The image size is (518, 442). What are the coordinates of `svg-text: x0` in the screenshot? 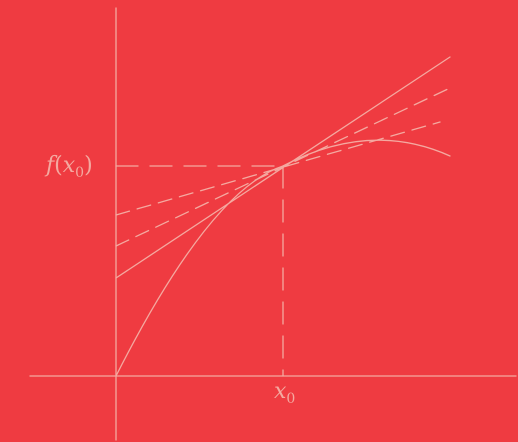 It's located at (284, 393).